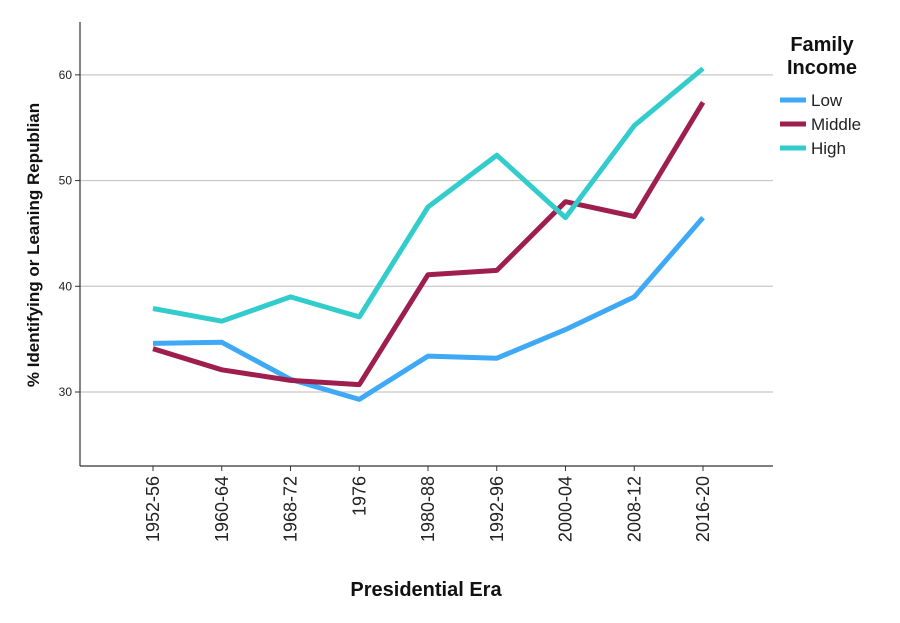 This screenshot has width=900, height=623. I want to click on legend-title-line-1: Family, so click(822, 45).